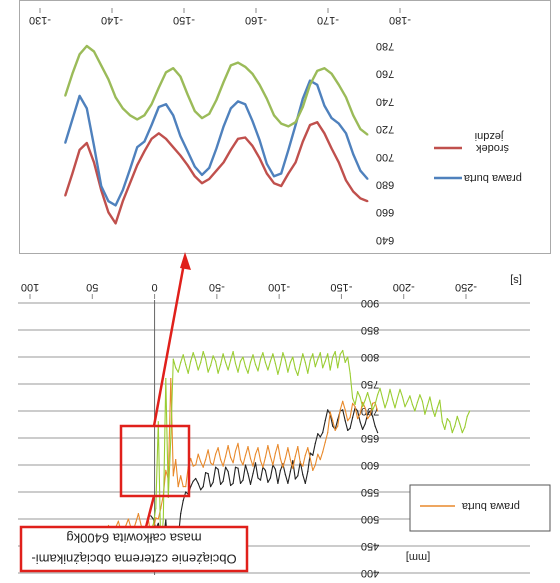 This screenshot has height=583, width=560. Describe the element at coordinates (328, 20) in the screenshot. I see `top-x-tick-label: -170` at that location.